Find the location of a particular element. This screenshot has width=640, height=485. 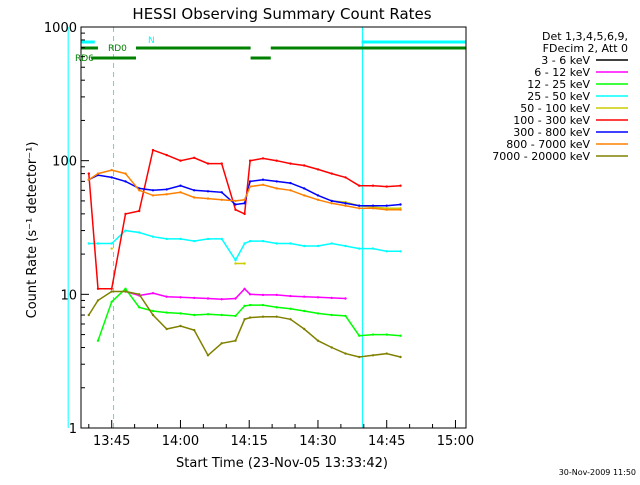

flag-label-2: N is located at coordinates (151, 41).